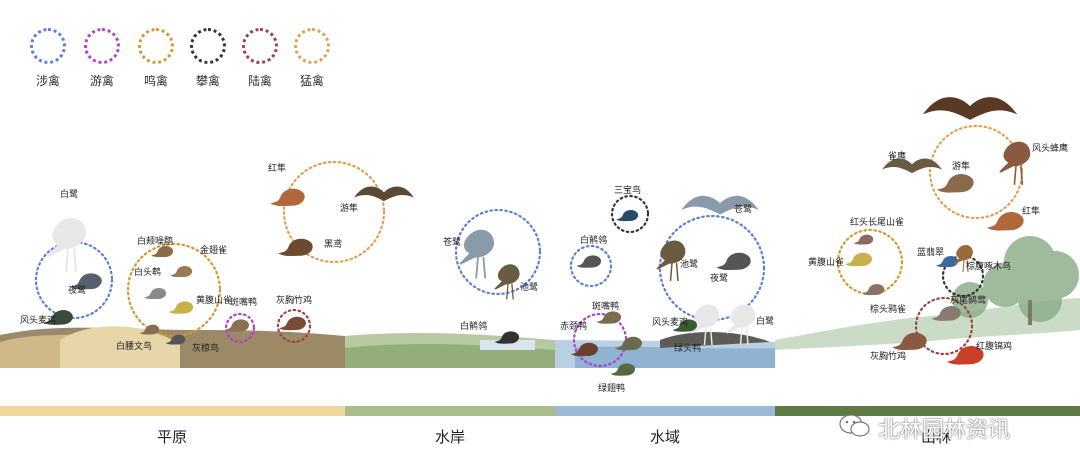 The width and height of the screenshot is (1080, 476). What do you see at coordinates (260, 46) in the screenshot?
I see `legend-ring-landfowl` at bounding box center [260, 46].